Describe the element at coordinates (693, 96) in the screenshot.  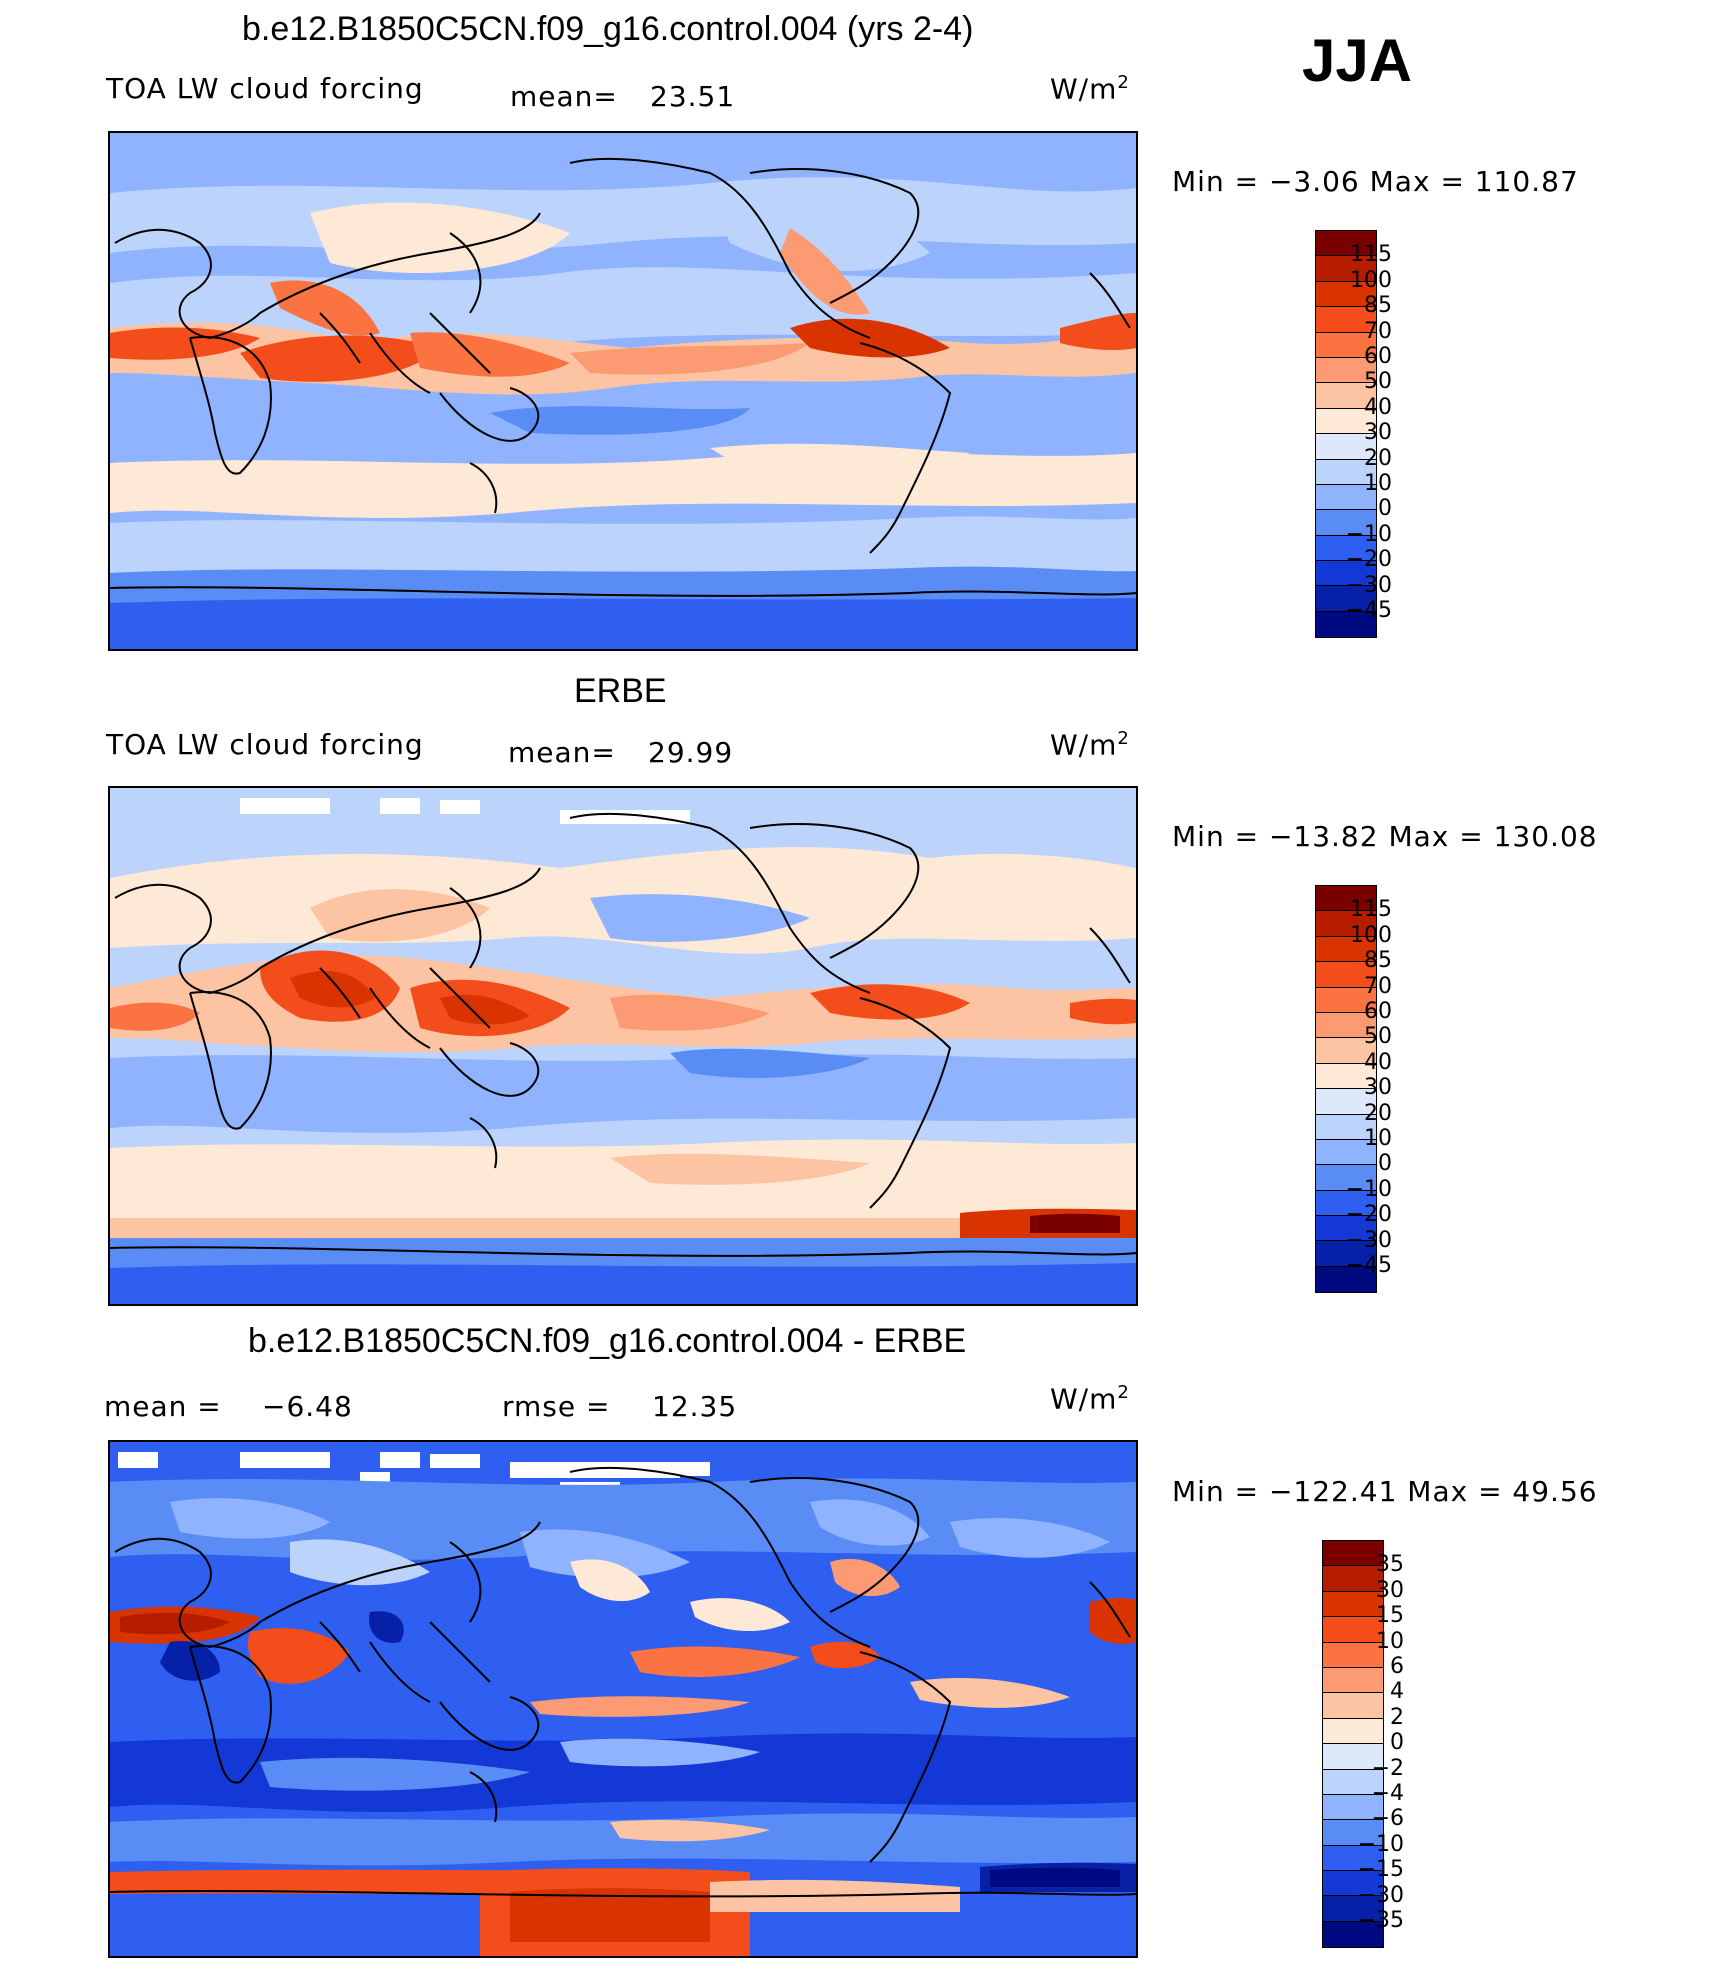
I see `panel1-mean-value: 23.51` at that location.